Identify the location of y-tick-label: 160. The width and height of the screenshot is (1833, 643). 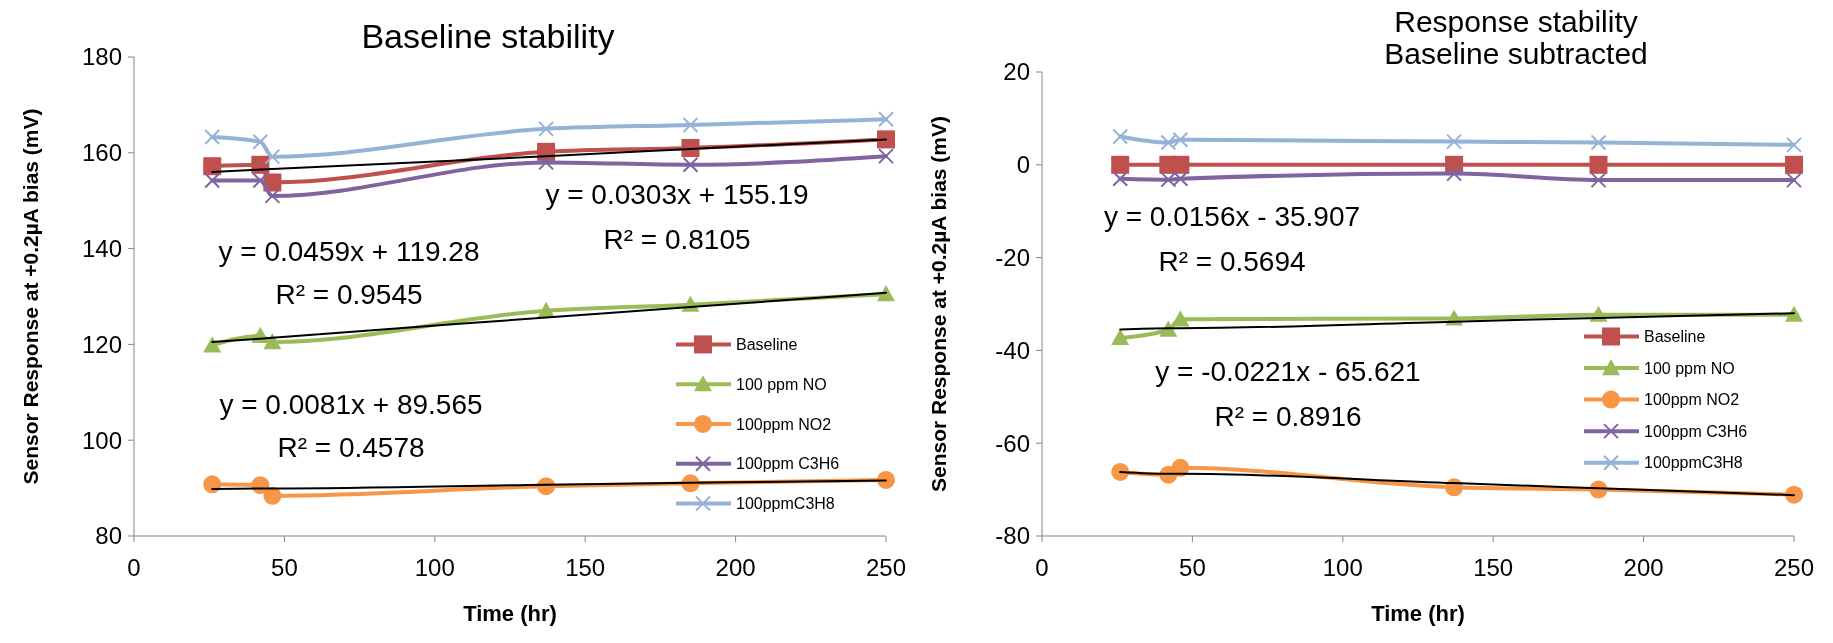
(101, 153).